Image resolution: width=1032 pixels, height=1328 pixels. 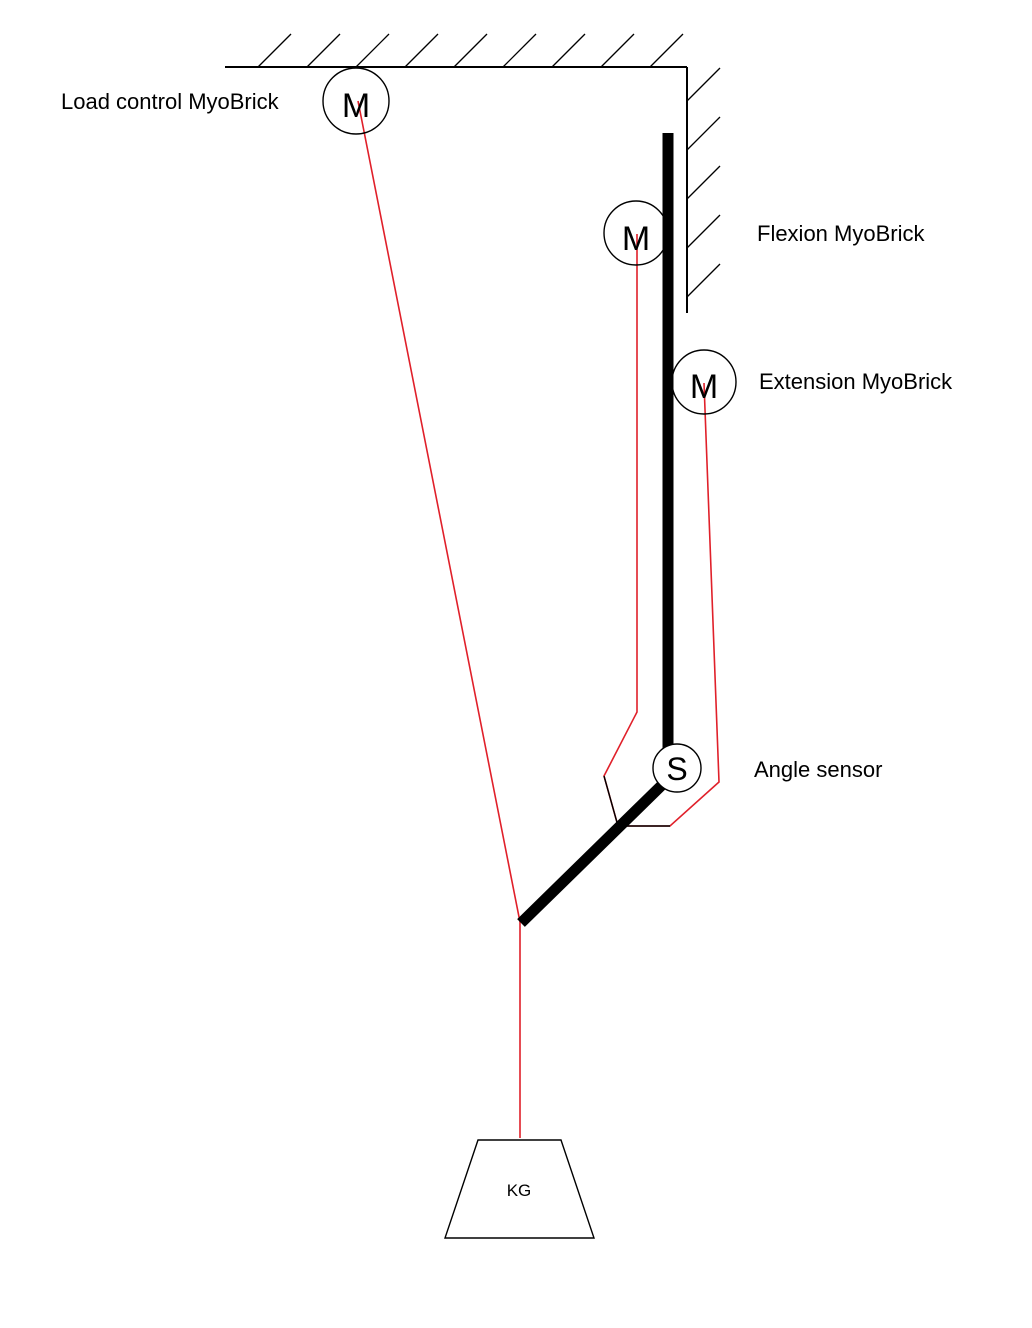 I want to click on weight-trapezoid, so click(x=519, y=1189).